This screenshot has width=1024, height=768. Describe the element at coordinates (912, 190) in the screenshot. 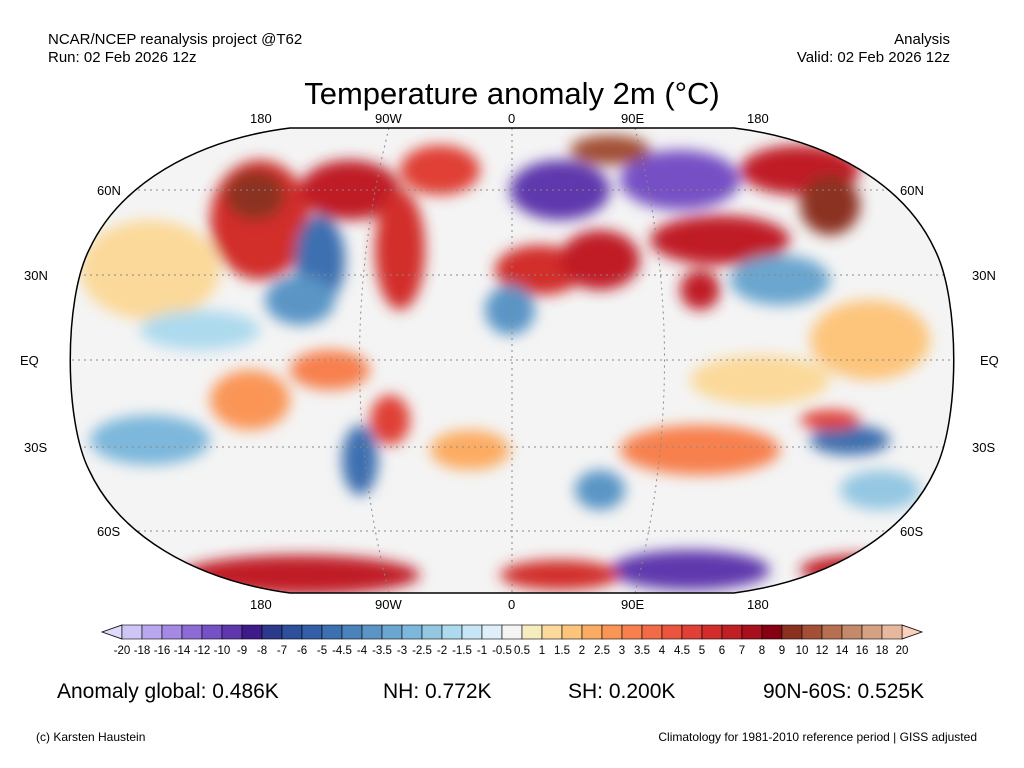

I see `lat-label-right: 60N` at that location.